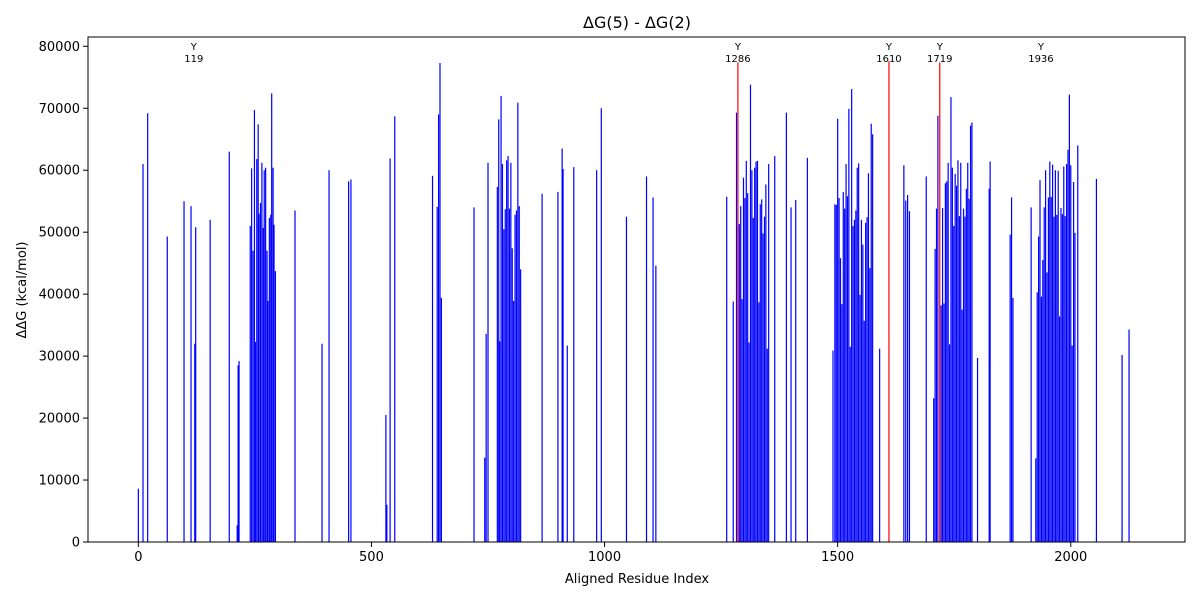  Describe the element at coordinates (59, 295) in the screenshot. I see `y-tick-label: 40000` at that location.